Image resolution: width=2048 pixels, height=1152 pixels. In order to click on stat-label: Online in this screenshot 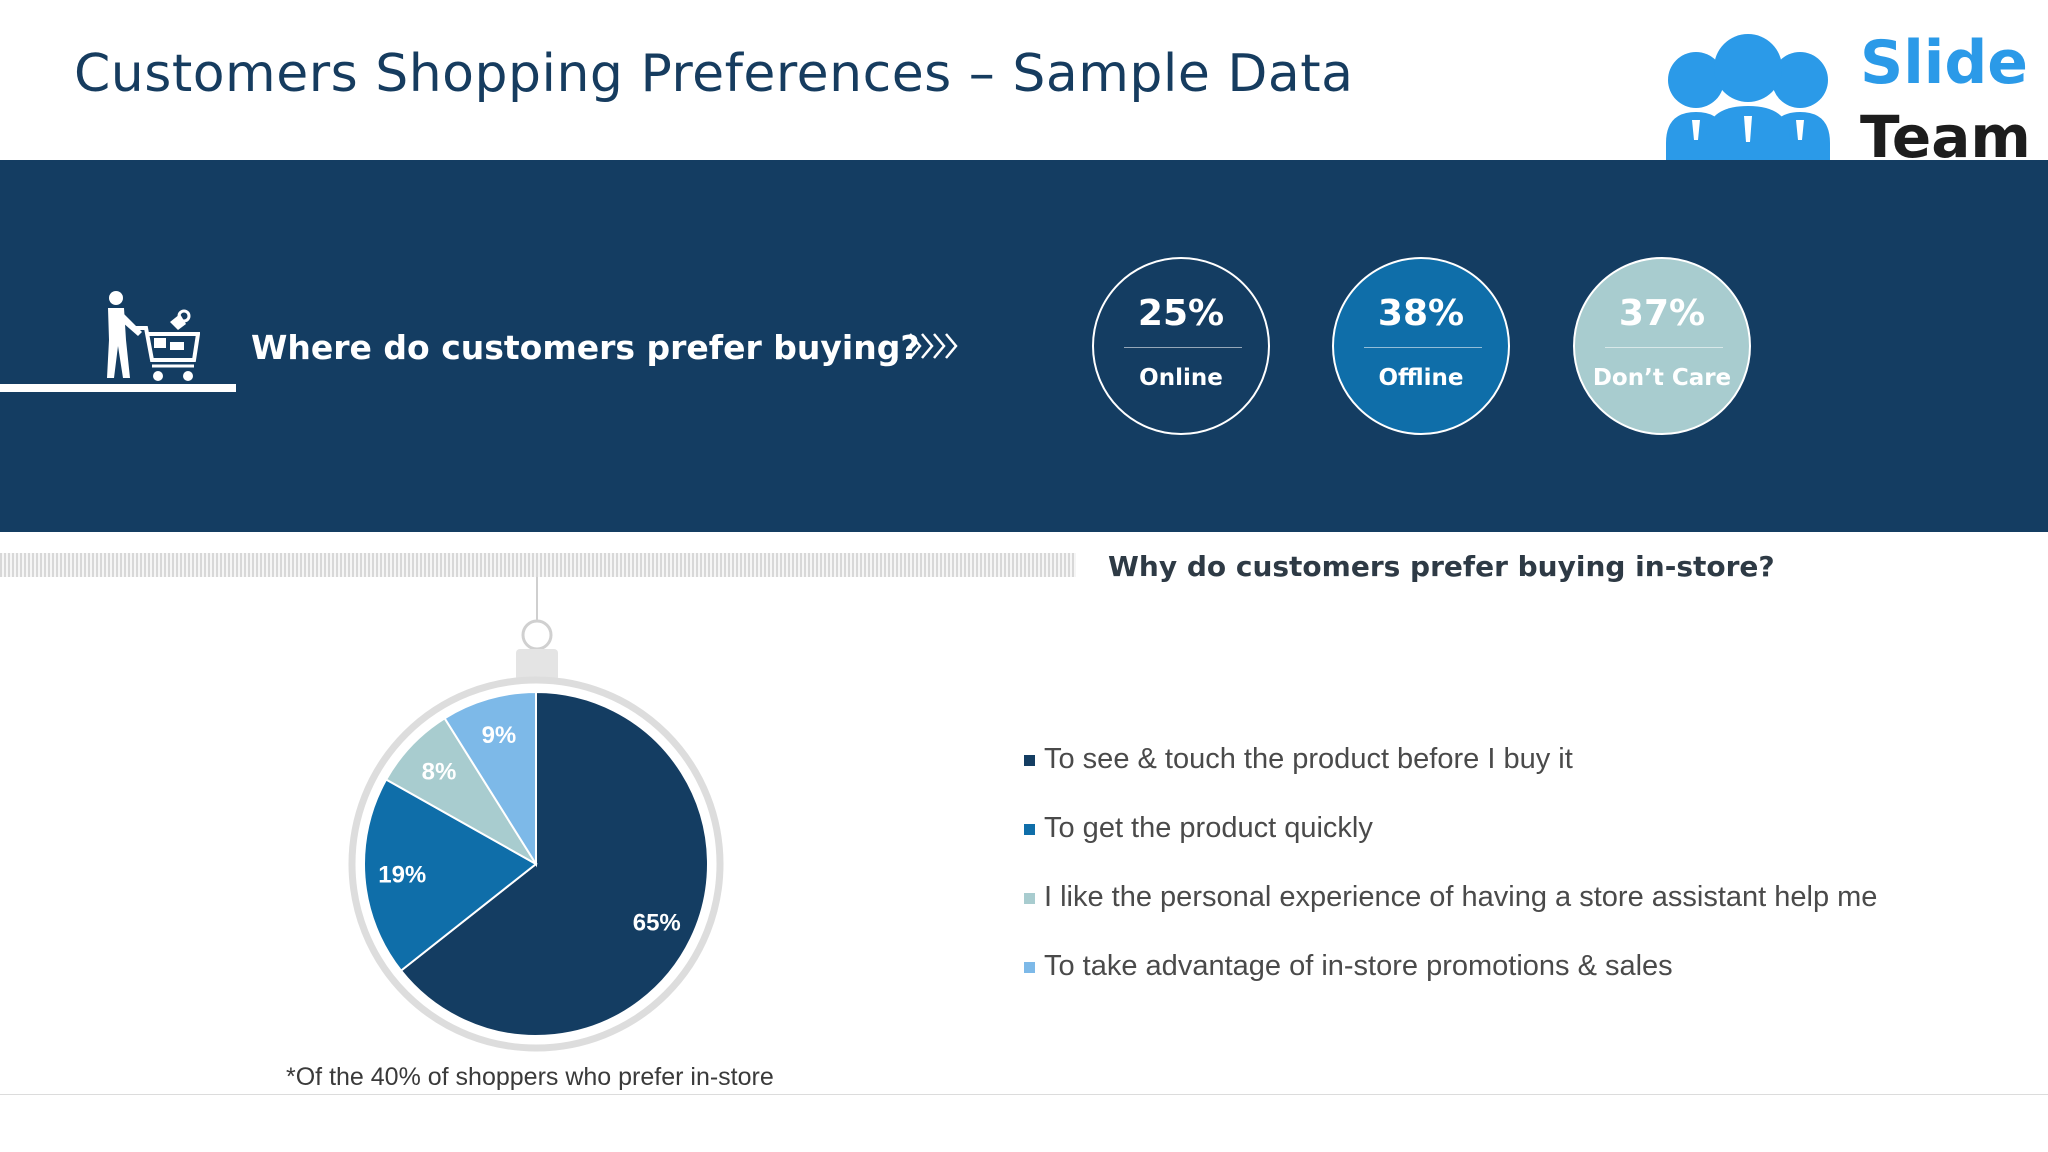, I will do `click(1181, 378)`.